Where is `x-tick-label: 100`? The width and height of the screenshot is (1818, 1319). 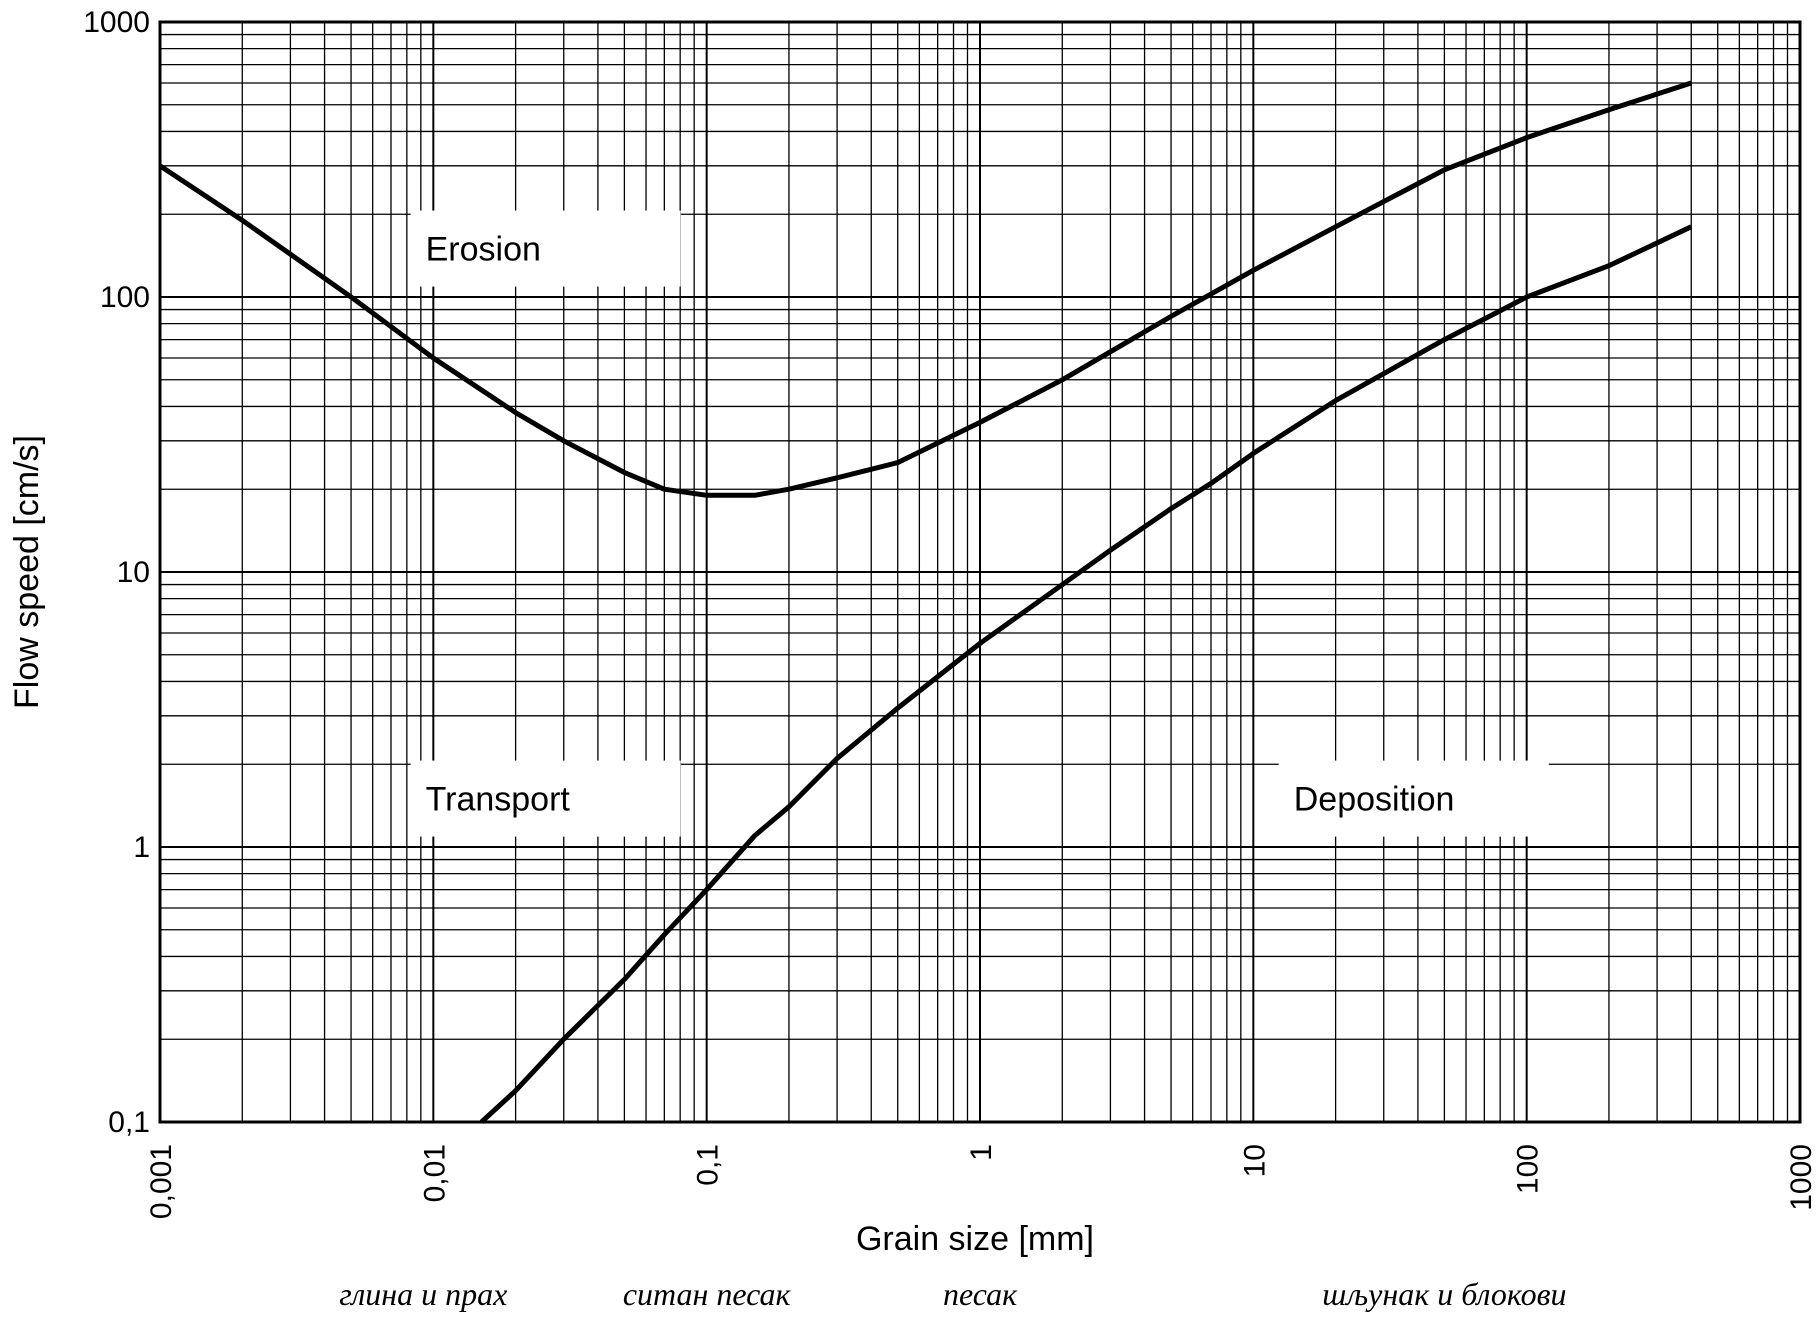 x-tick-label: 100 is located at coordinates (1528, 1169).